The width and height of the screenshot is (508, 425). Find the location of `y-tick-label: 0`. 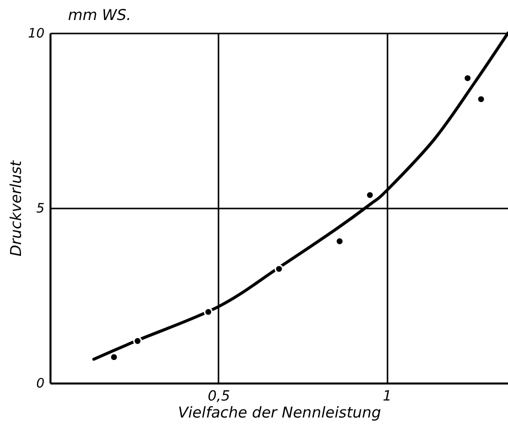

y-tick-label: 0 is located at coordinates (40, 384).